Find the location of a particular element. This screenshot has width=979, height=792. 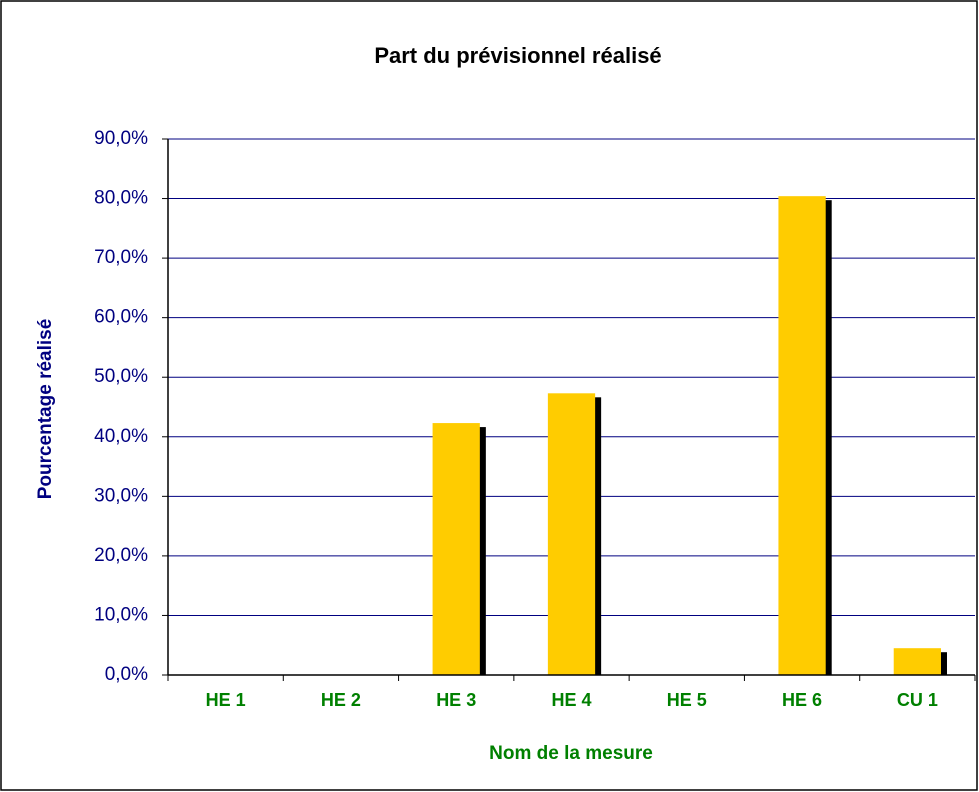

x-tick-label: HE 3 is located at coordinates (456, 700).